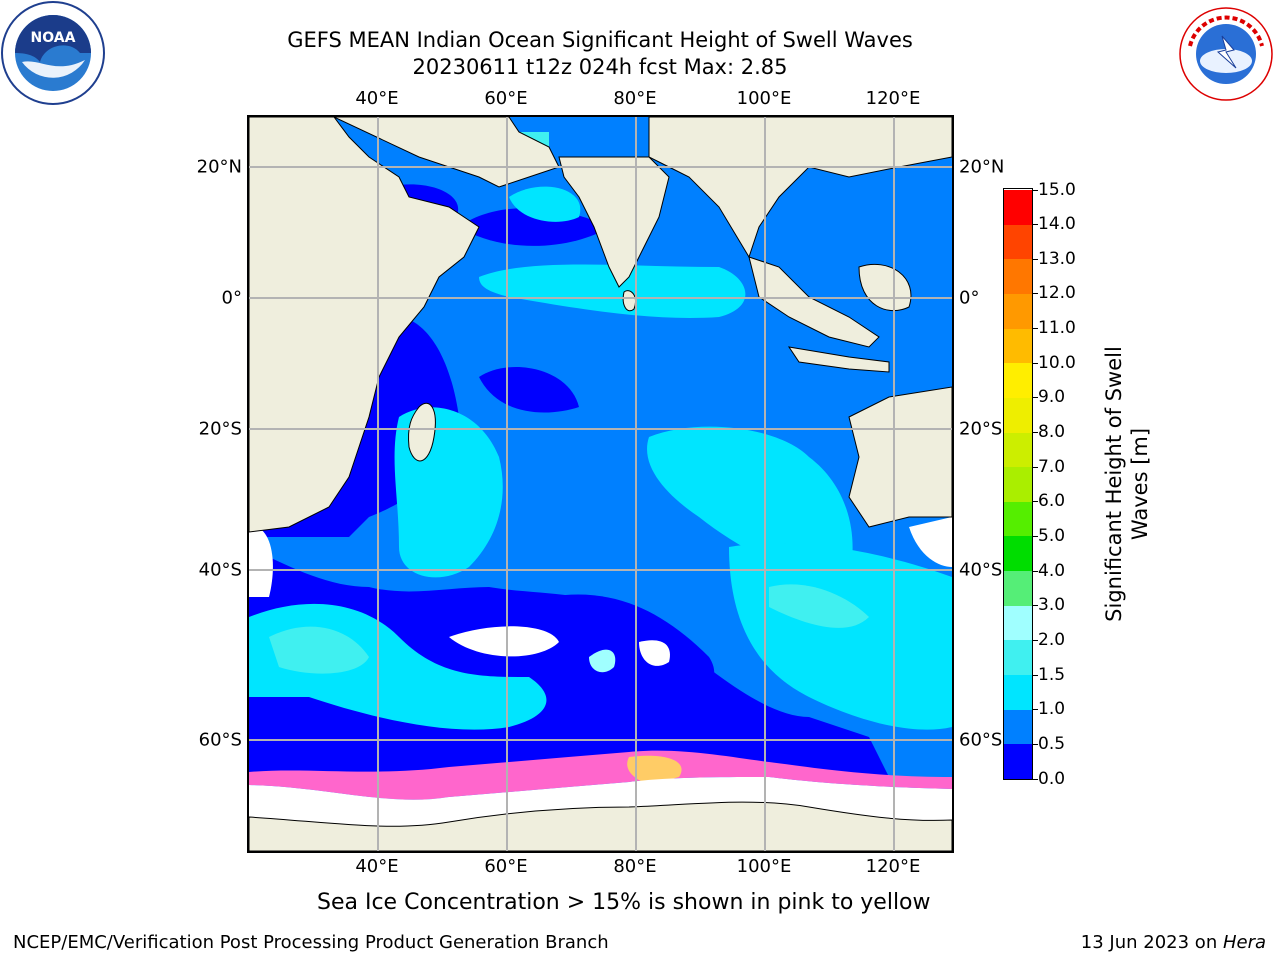 The height and width of the screenshot is (960, 1280). I want to click on colorbar-tick-label: 12.0, so click(1054, 293).